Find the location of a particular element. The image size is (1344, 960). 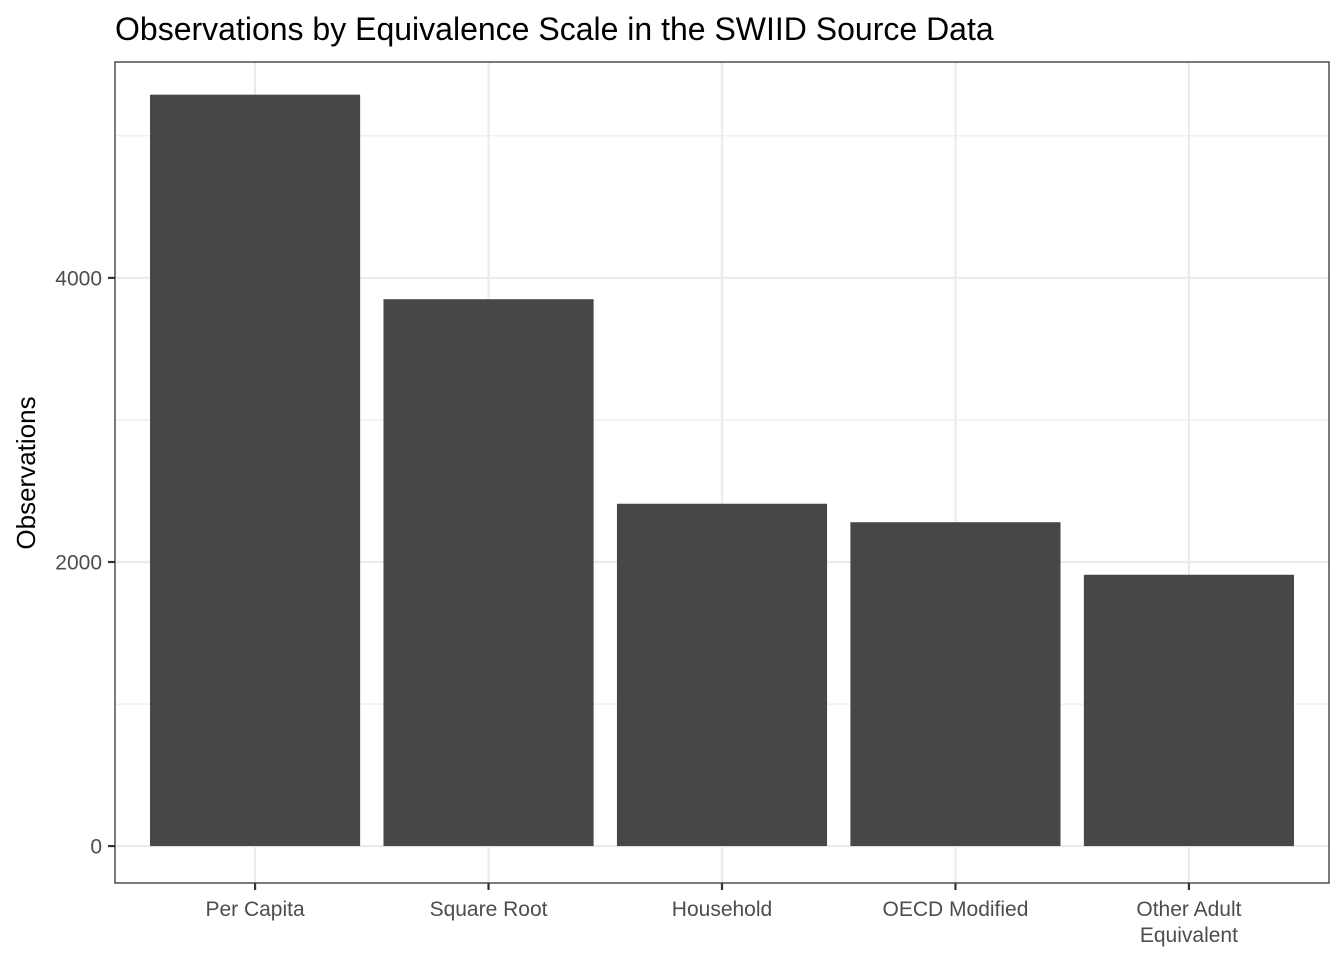

x-tick-label-line: Square Root is located at coordinates (489, 909).